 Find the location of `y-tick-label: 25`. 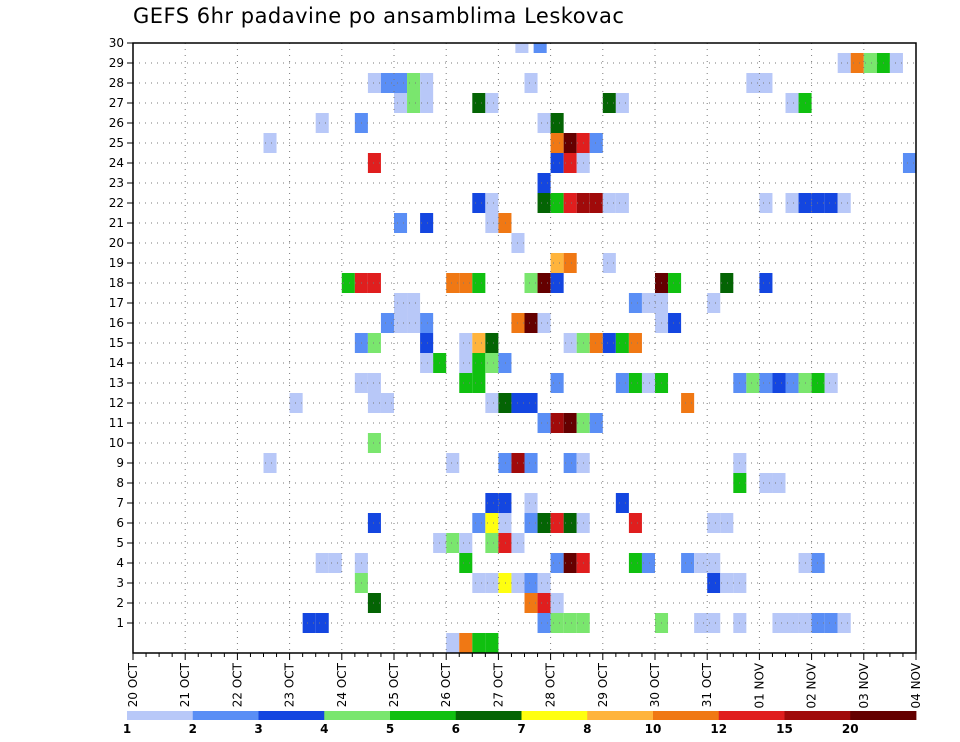

y-tick-label: 25 is located at coordinates (116, 143).